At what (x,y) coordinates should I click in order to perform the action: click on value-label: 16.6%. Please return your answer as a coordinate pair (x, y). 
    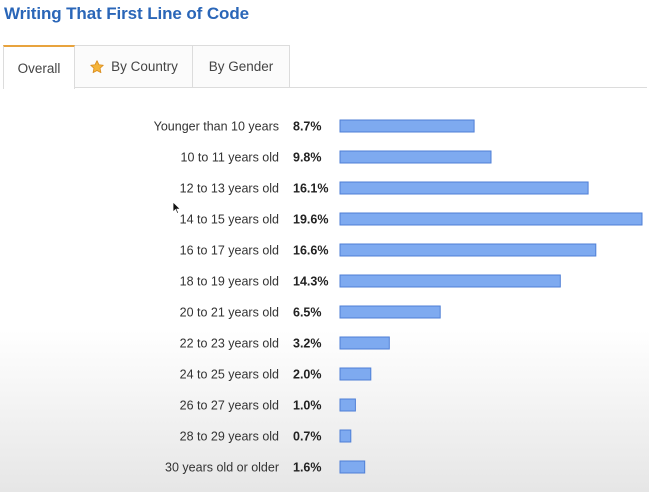
    Looking at the image, I should click on (310, 251).